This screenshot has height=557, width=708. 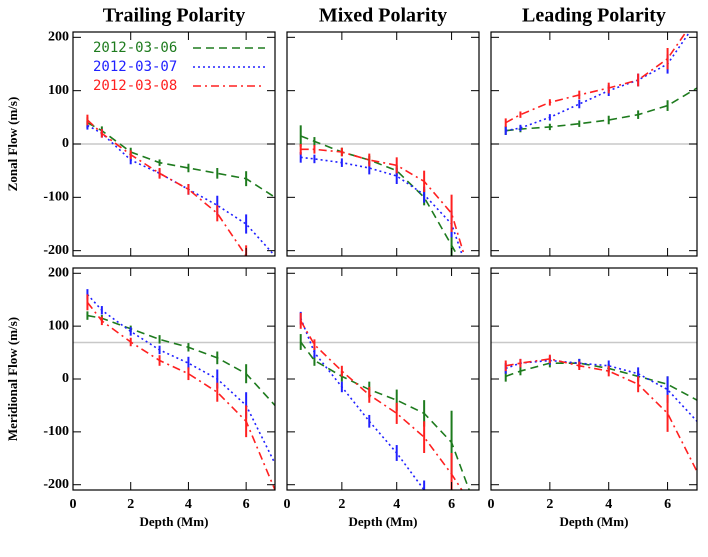 What do you see at coordinates (174, 16) in the screenshot?
I see `panel-title: Trailing Polarity` at bounding box center [174, 16].